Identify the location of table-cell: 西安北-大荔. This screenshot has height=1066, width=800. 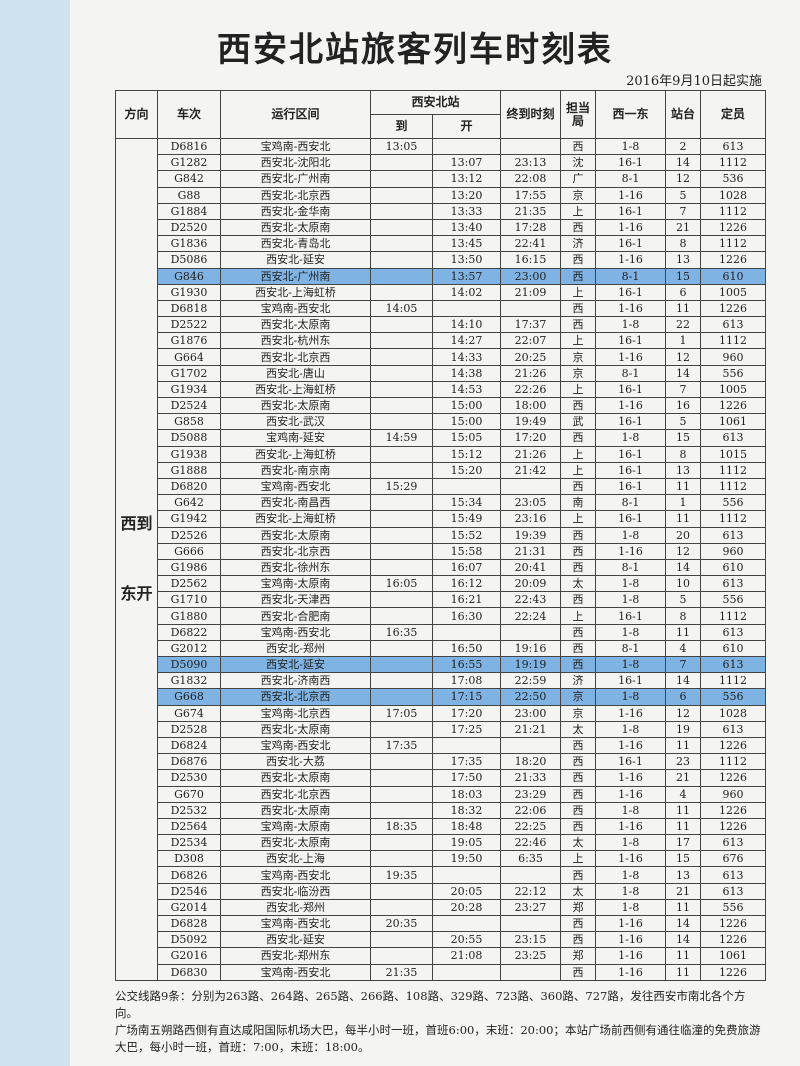
(295, 762).